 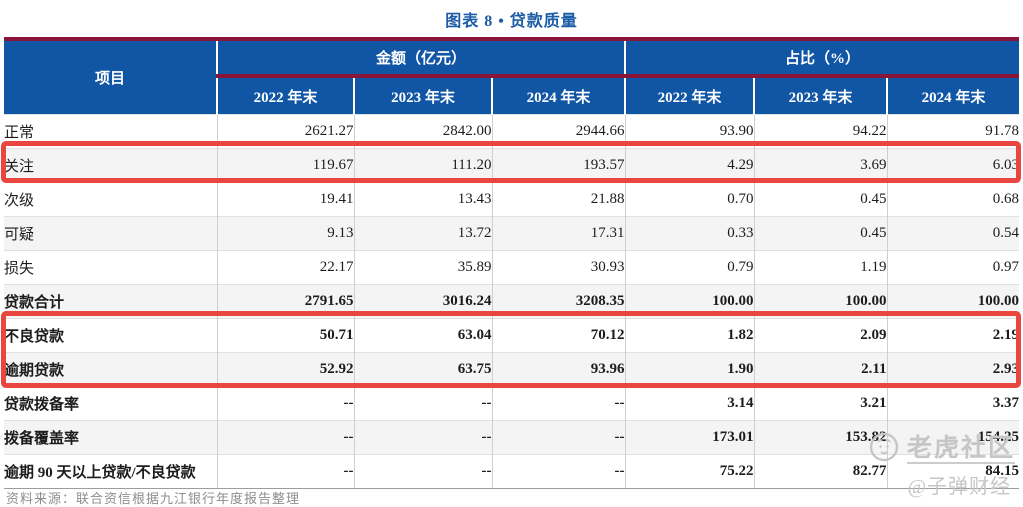 I want to click on cell: 1.90, so click(x=689, y=369).